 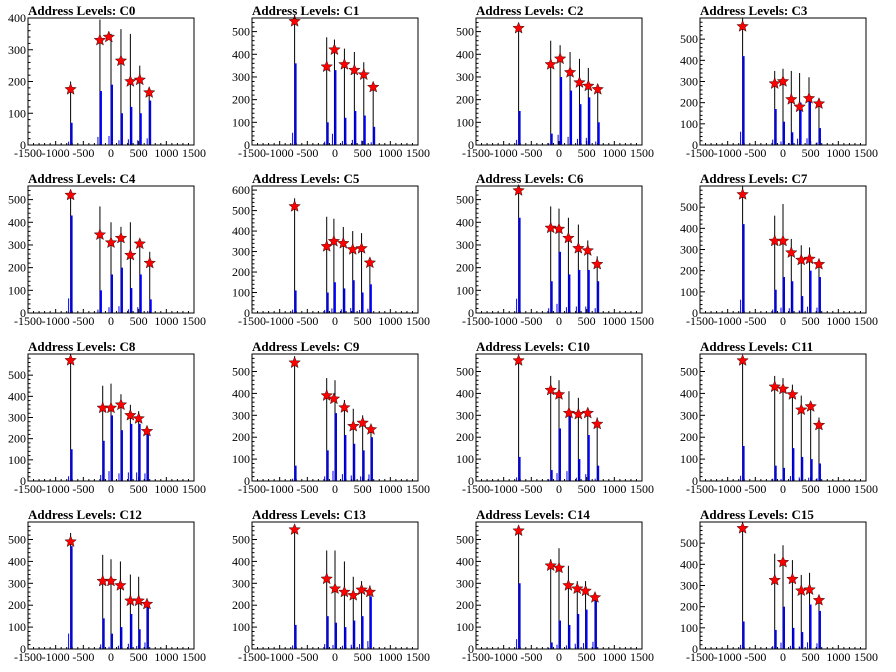 What do you see at coordinates (241, 190) in the screenshot?
I see `y-tick-label: 600` at bounding box center [241, 190].